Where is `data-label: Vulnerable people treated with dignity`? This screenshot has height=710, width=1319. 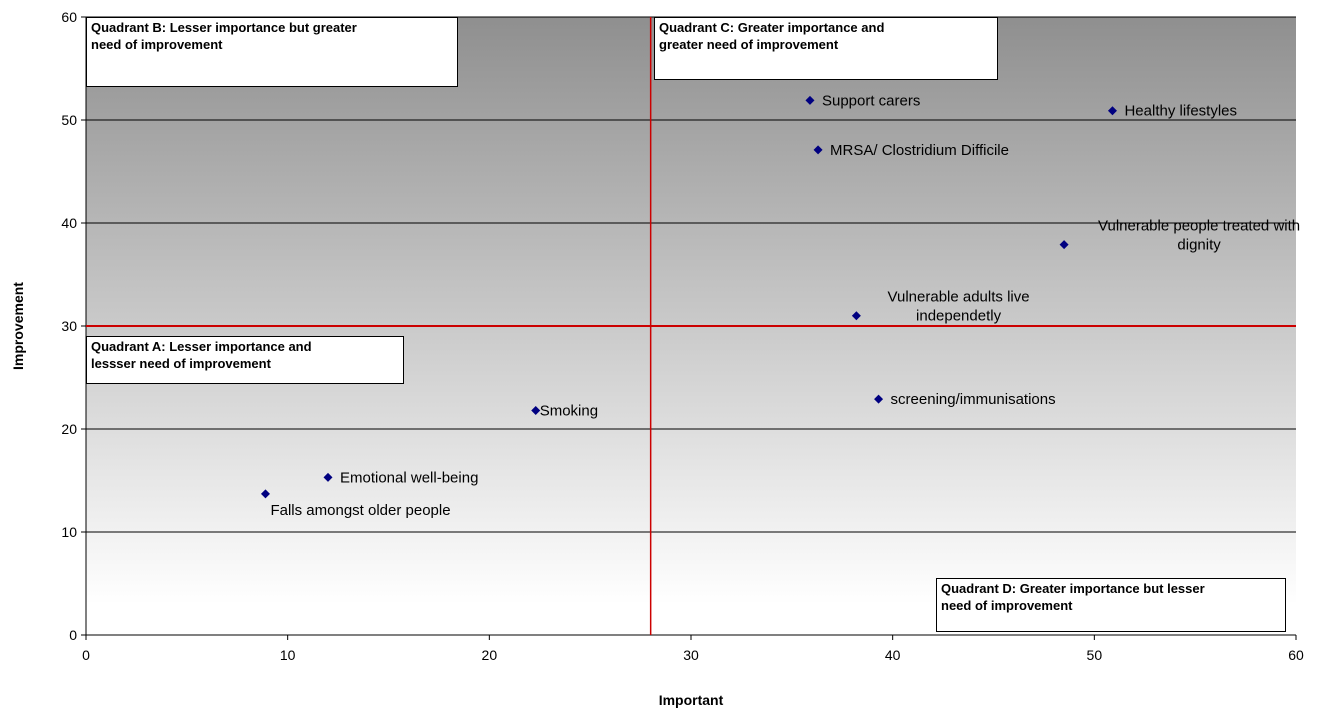
data-label: Vulnerable people treated with dignity is located at coordinates (1199, 236).